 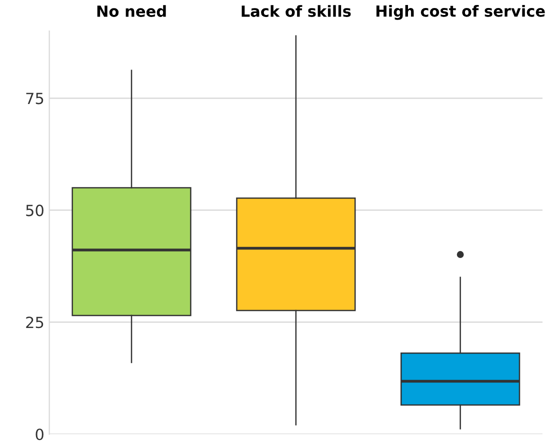 What do you see at coordinates (35, 322) in the screenshot?
I see `y-tick-label: 25` at bounding box center [35, 322].